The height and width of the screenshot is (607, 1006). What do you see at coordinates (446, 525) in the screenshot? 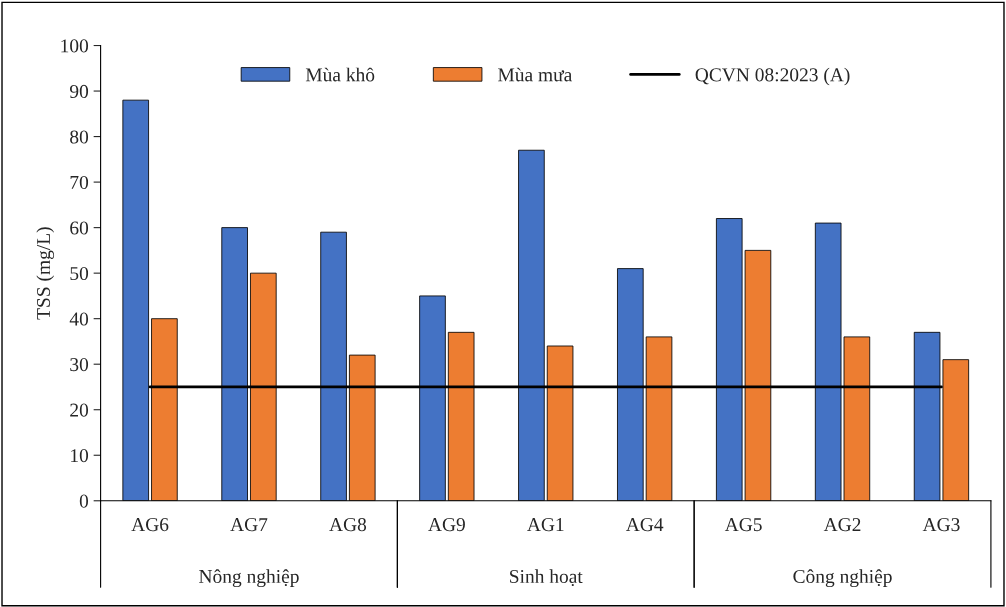
I see `x-tick-label: AG9` at bounding box center [446, 525].